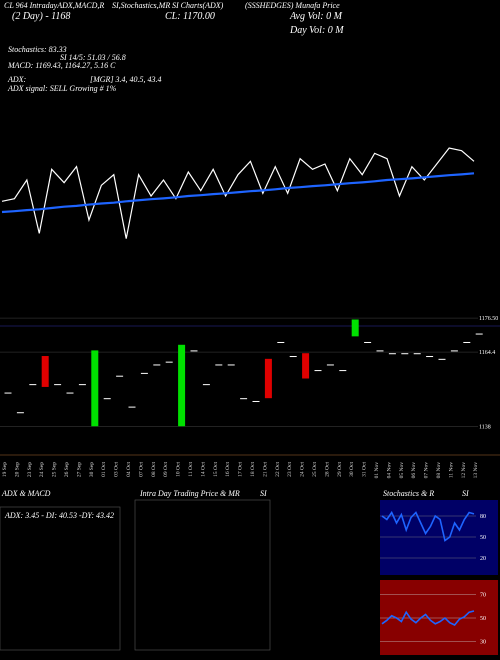 The width and height of the screenshot is (500, 660). Describe the element at coordinates (179, 469) in the screenshot. I see `x-tick-label: 10 Oct` at that location.